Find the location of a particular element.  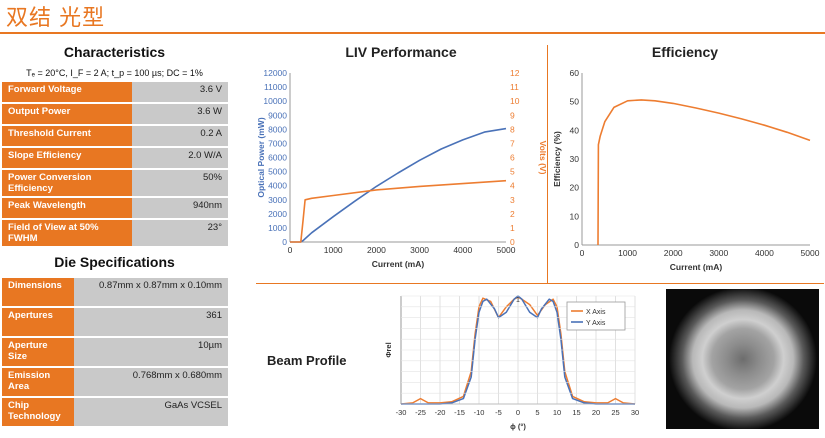

y-axis-title: Efficiency (%) is located at coordinates (557, 159).